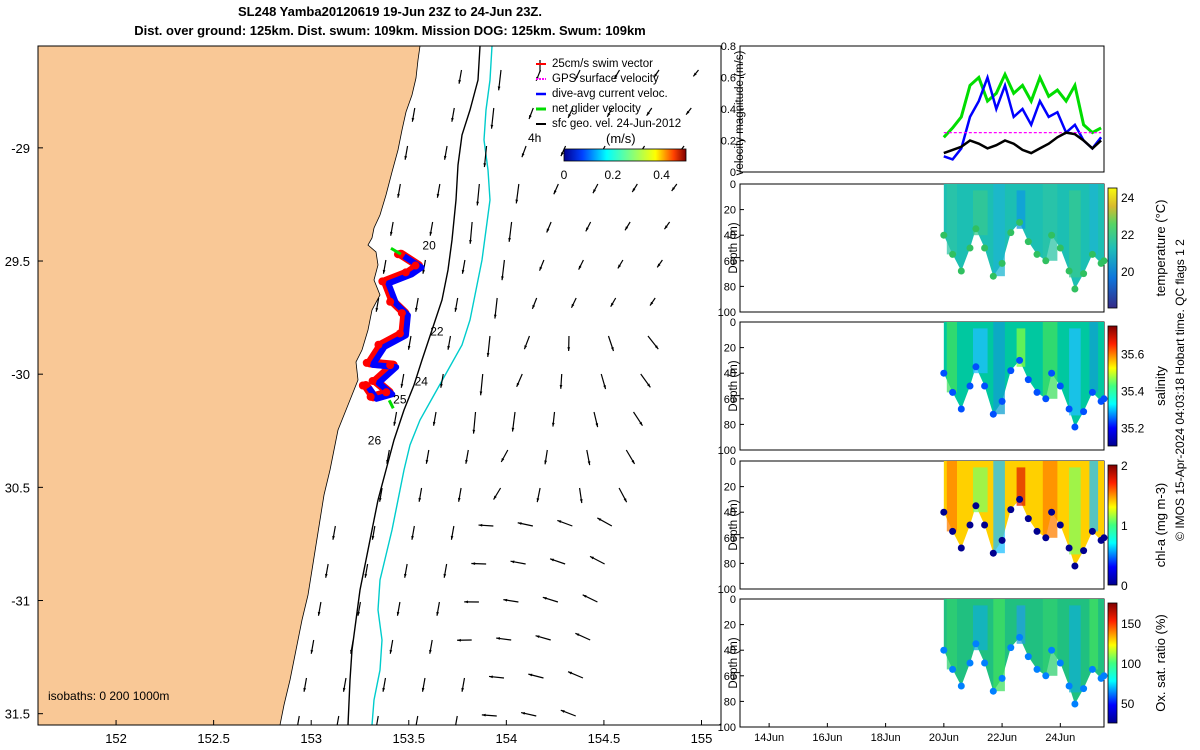 The width and height of the screenshot is (1200, 750). Describe the element at coordinates (1160, 386) in the screenshot. I see `salinity-colorbar-label: salinity` at that location.